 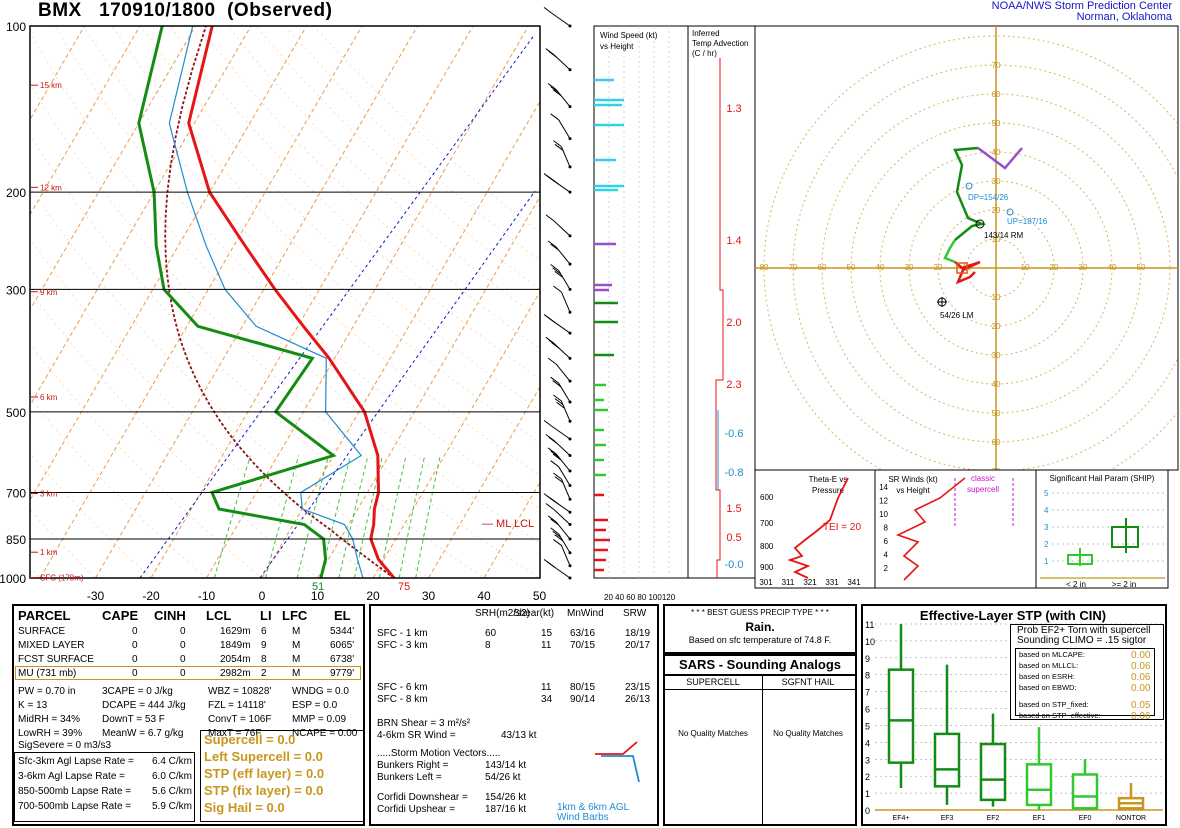 I want to click on hodo-rm-label: 143/14 RM, so click(x=1003, y=235).